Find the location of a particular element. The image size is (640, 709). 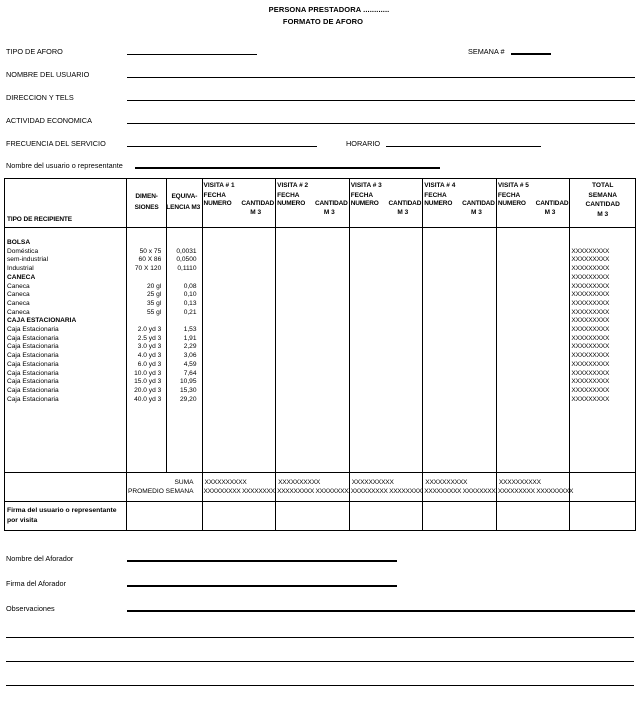

suma-visita-4: XXXXXXXXXX XXXXXXXXX XXXXXXXXX is located at coordinates (459, 487).